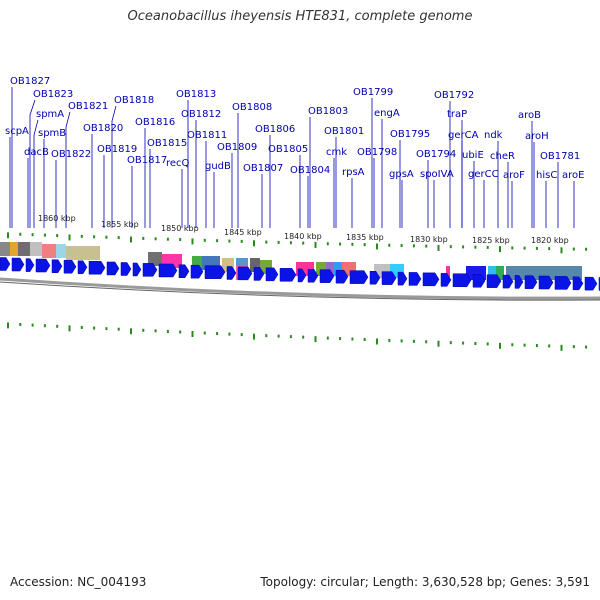  I want to click on gene-label-ob1823: OB1823, so click(53, 94).